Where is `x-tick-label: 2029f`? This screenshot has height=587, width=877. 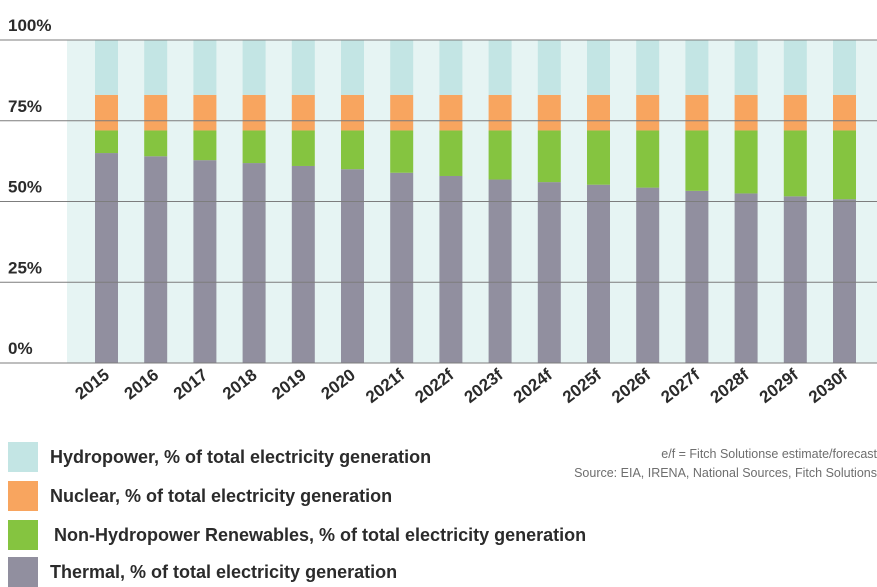
x-tick-label: 2029f is located at coordinates (779, 386).